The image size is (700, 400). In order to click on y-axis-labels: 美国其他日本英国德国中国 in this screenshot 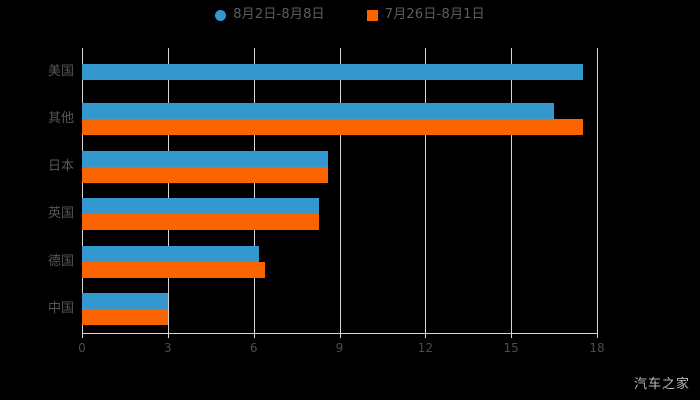, I will do `click(37, 190)`.